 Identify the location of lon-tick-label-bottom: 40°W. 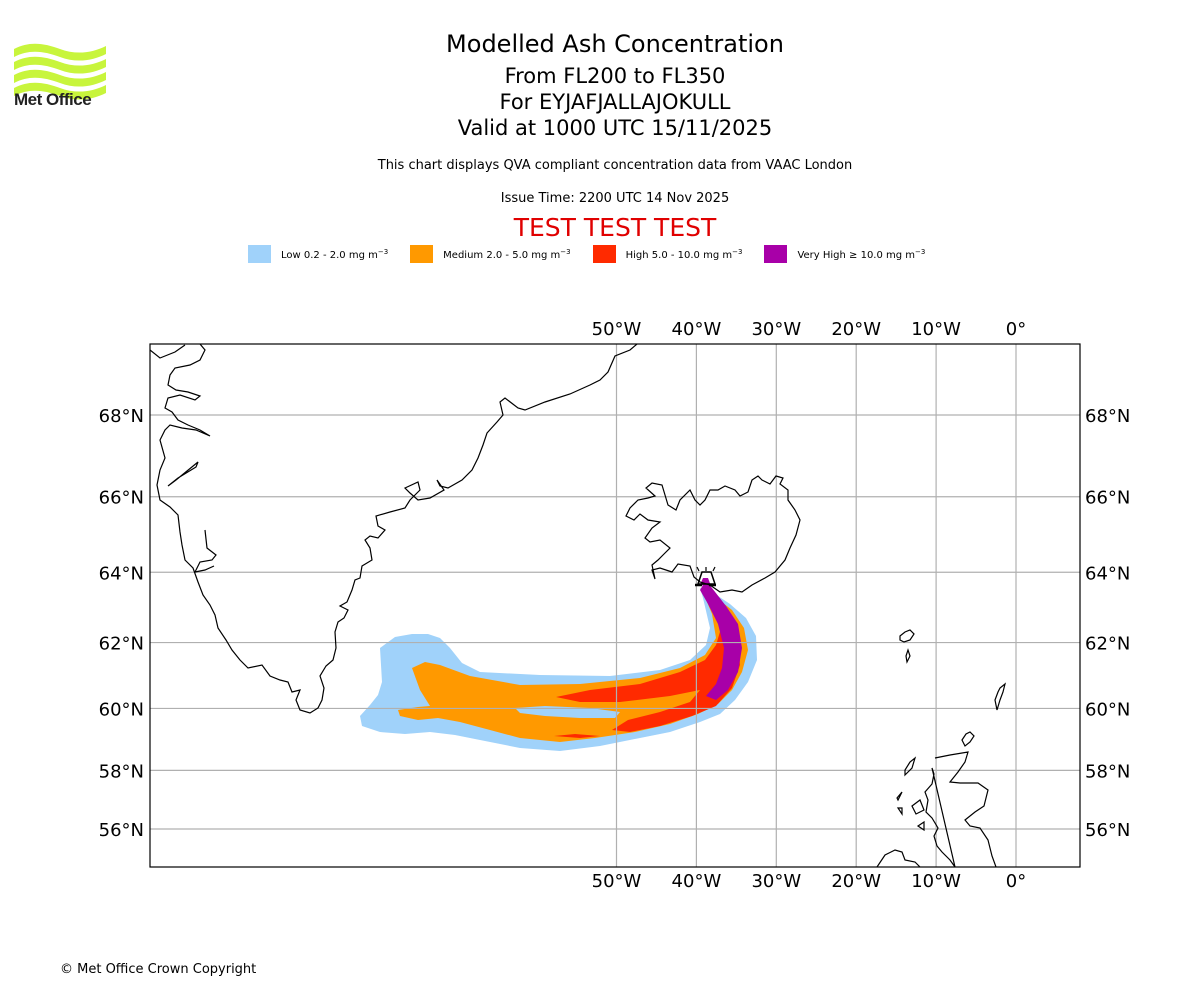
(697, 881).